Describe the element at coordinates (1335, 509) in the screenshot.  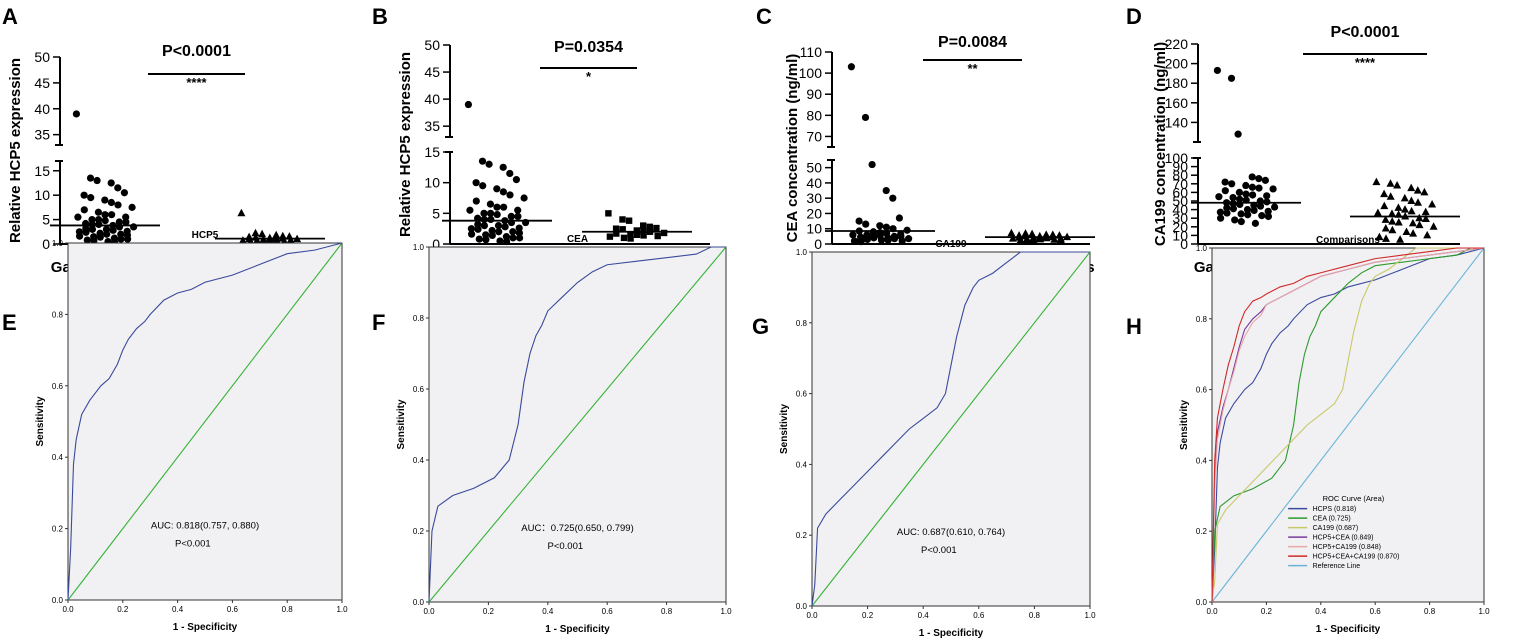
I see `legend-label-h: HCPS (0.818)` at that location.